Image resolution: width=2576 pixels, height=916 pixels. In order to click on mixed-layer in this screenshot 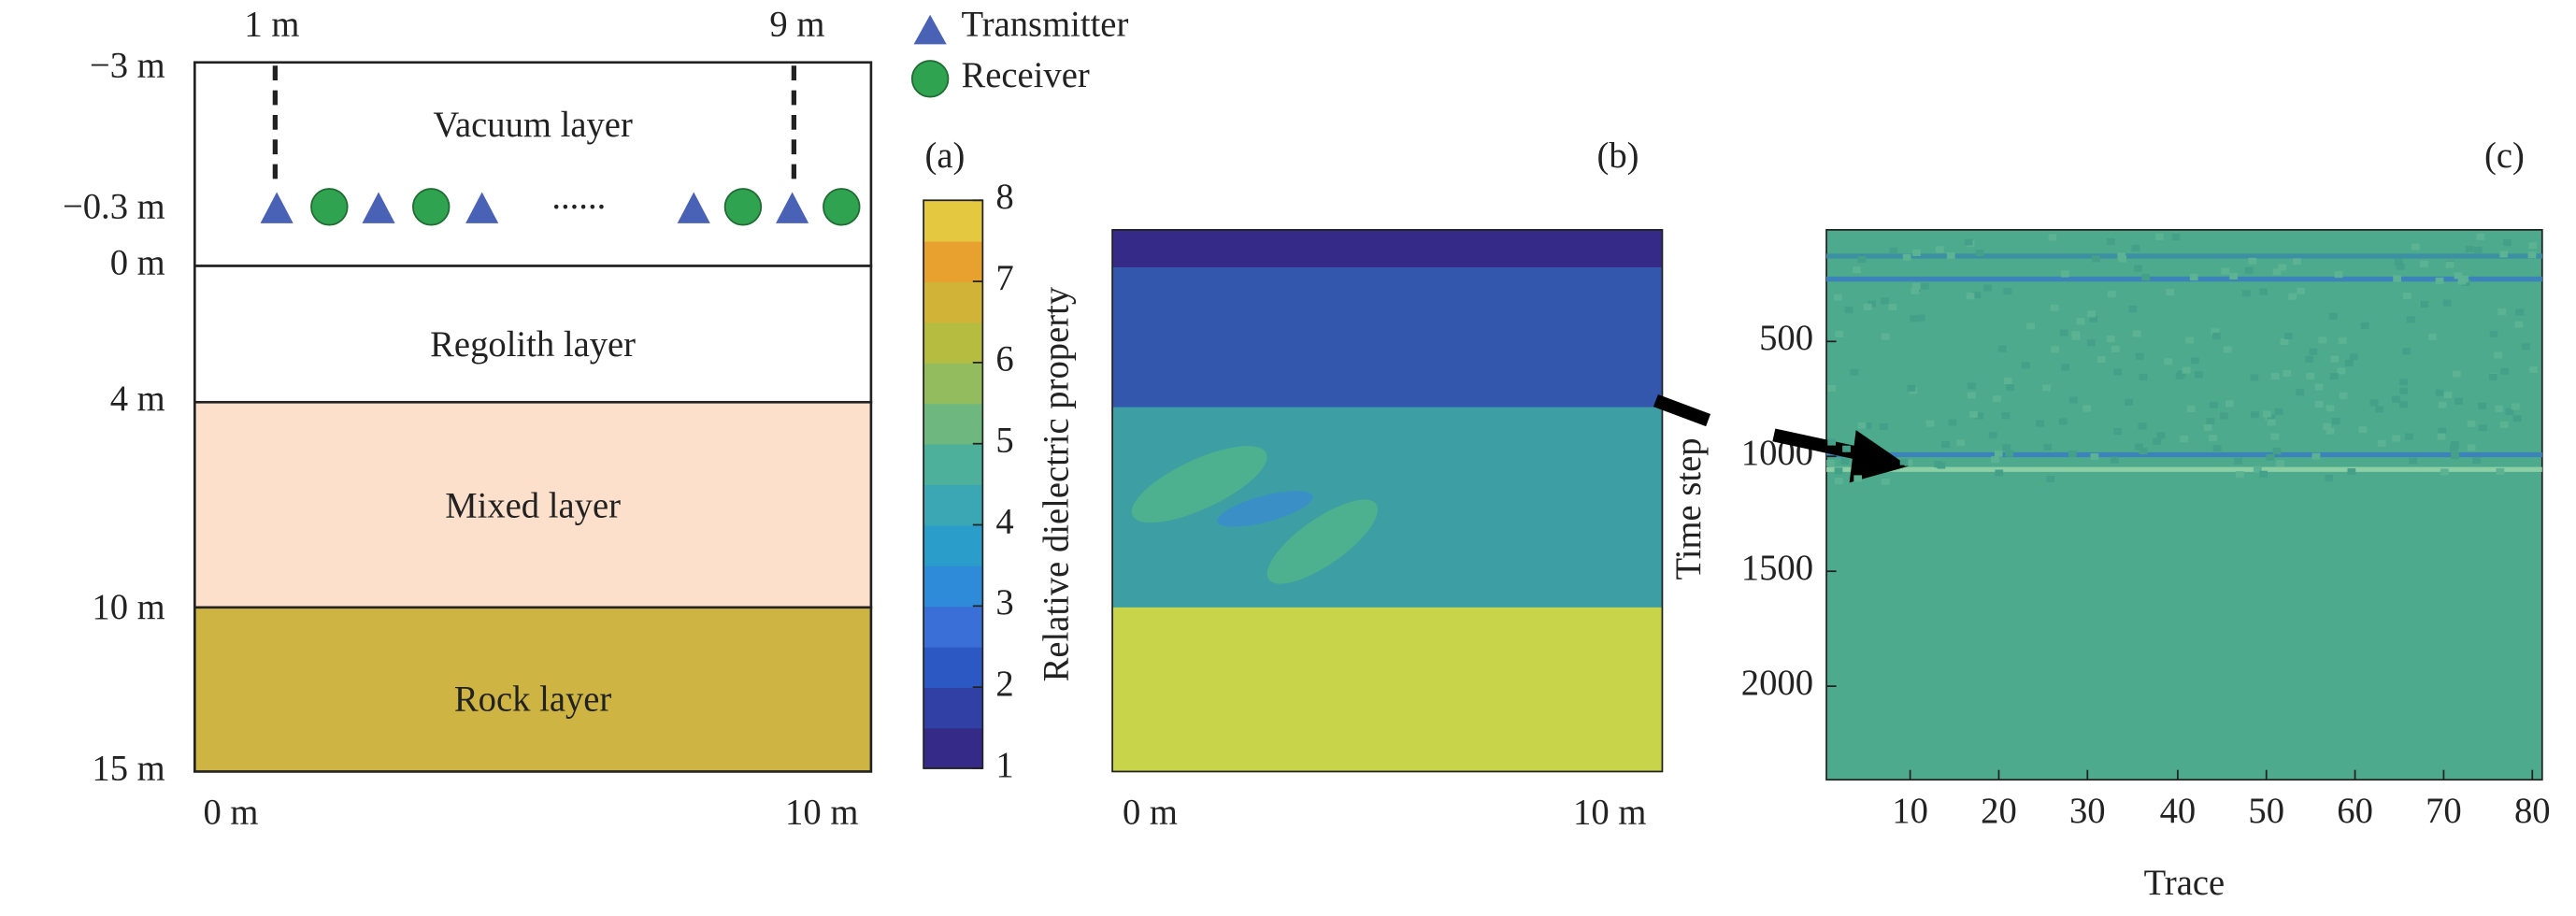, I will do `click(533, 504)`.